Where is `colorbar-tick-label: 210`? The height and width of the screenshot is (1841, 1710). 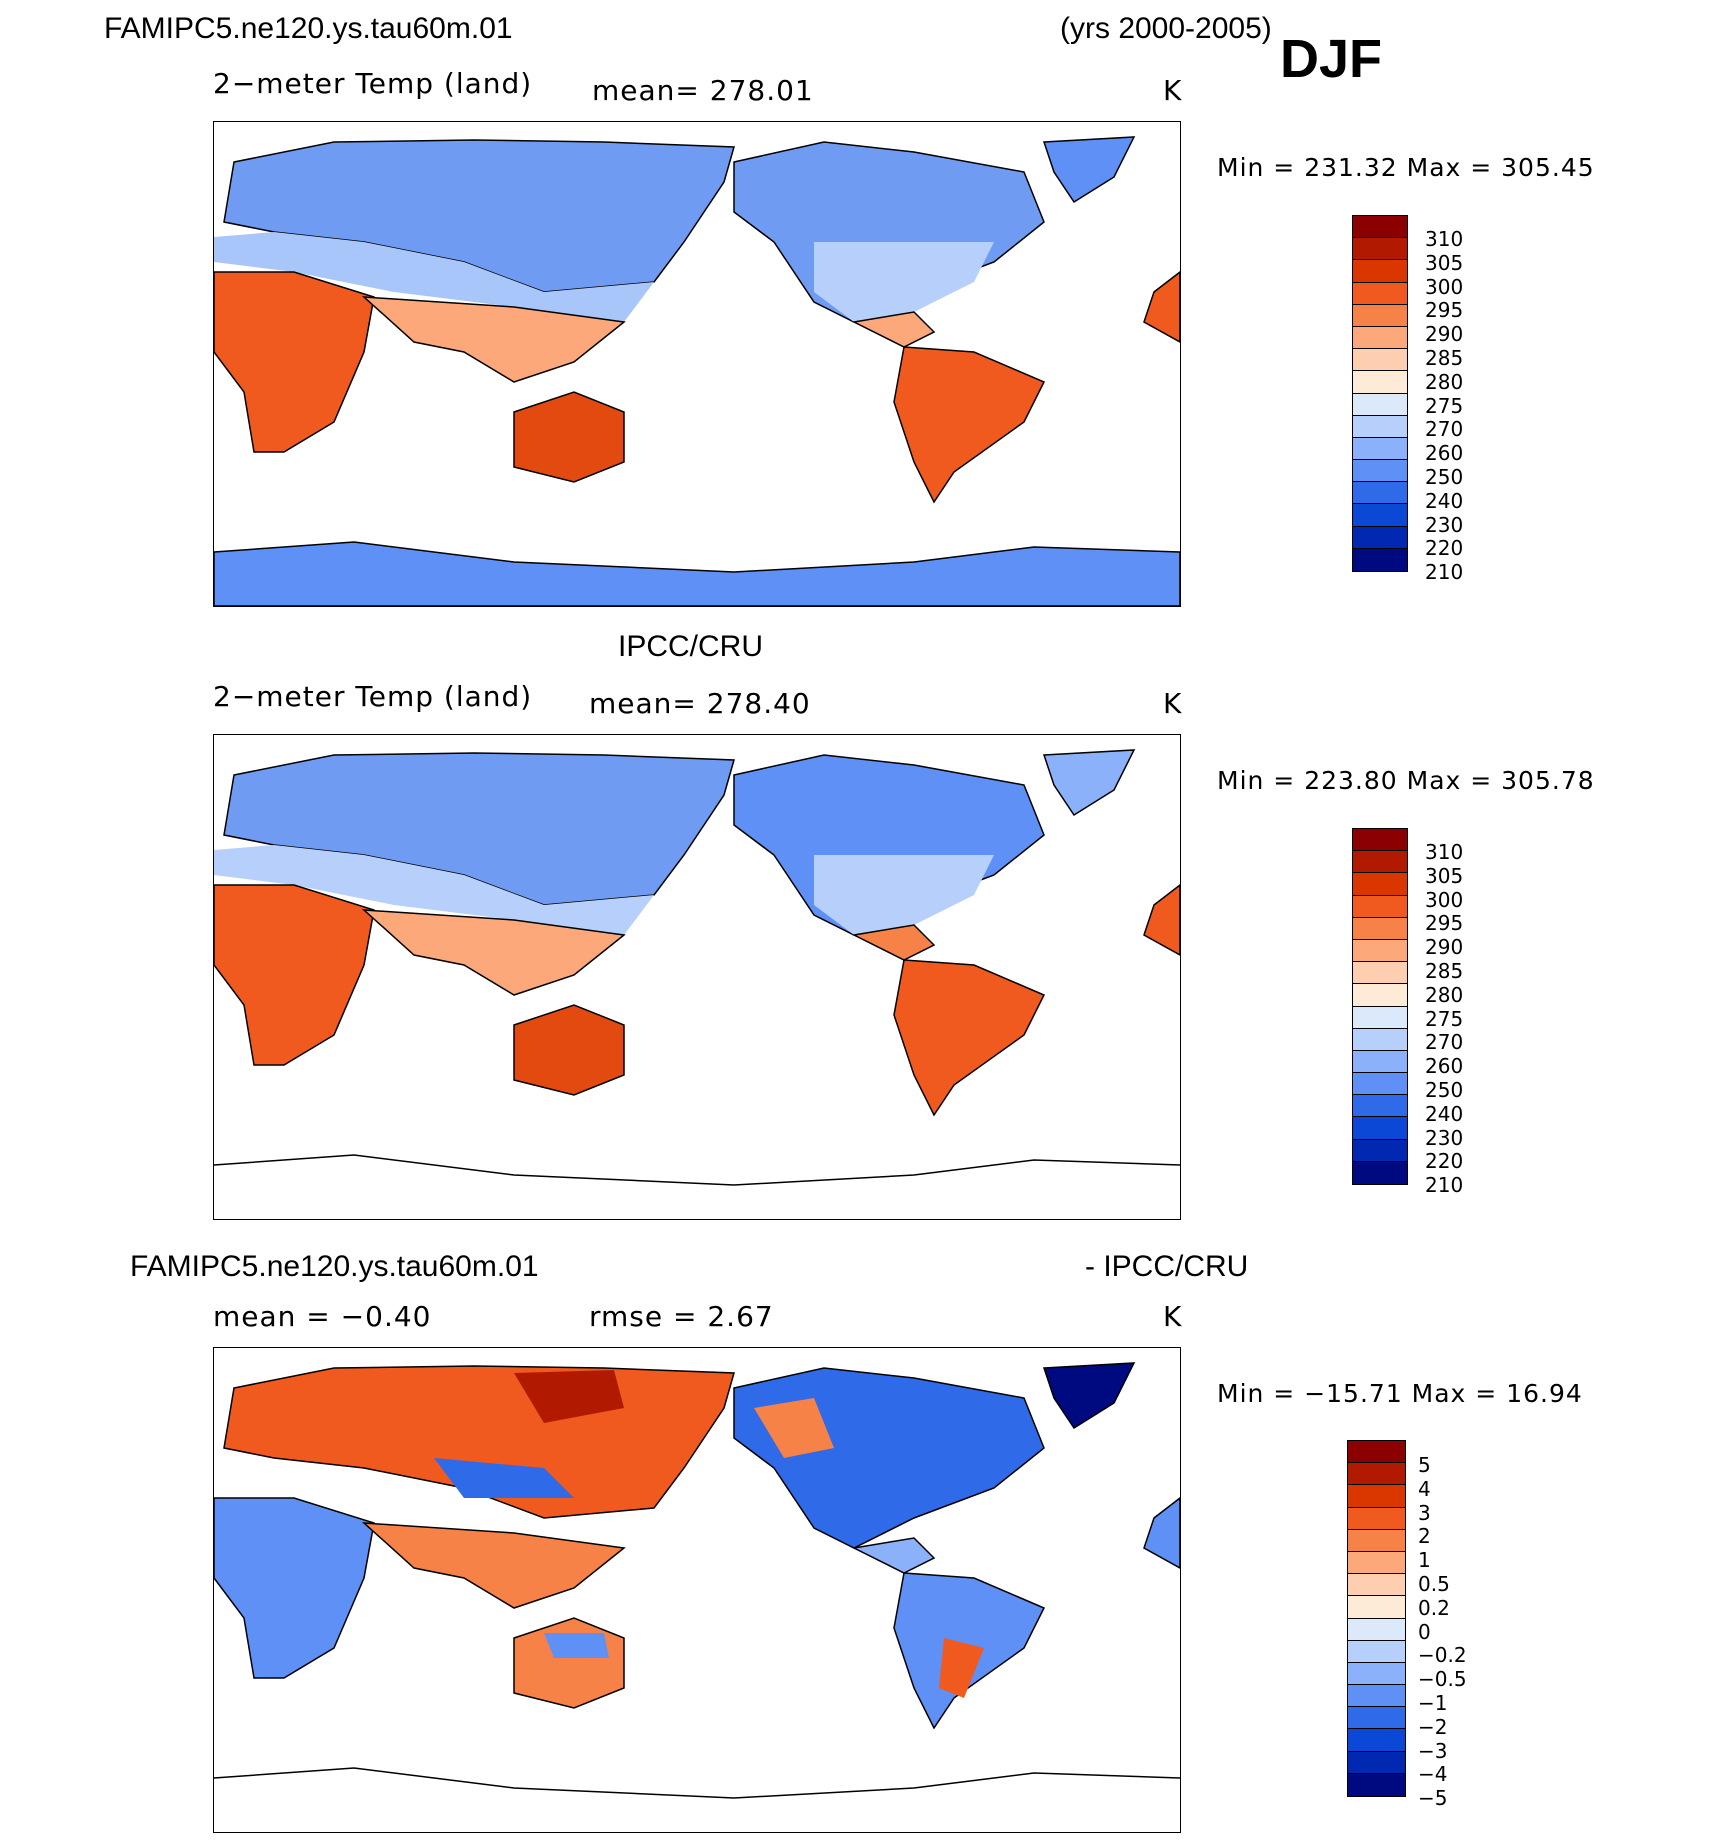
colorbar-tick-label: 210 is located at coordinates (1444, 572).